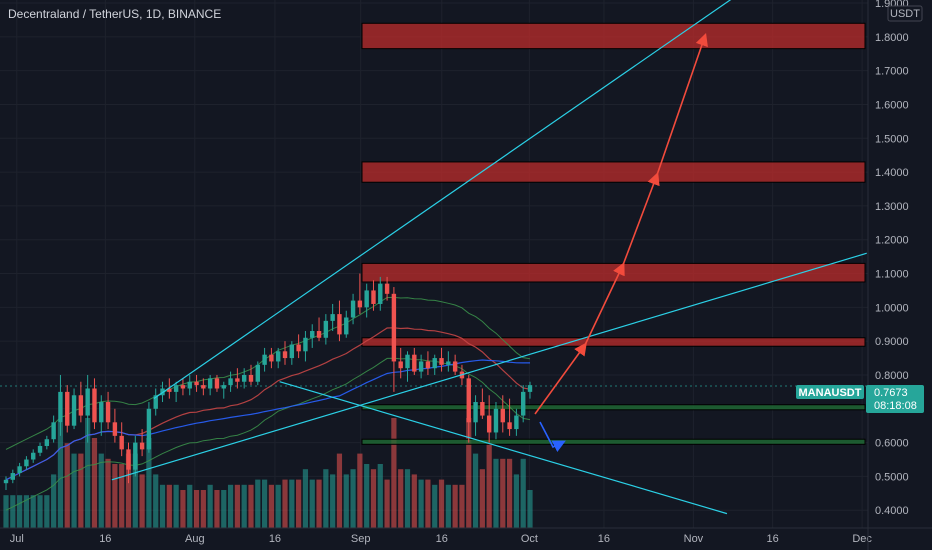  Describe the element at coordinates (694, 539) in the screenshot. I see `x-tick-label: Nov` at that location.